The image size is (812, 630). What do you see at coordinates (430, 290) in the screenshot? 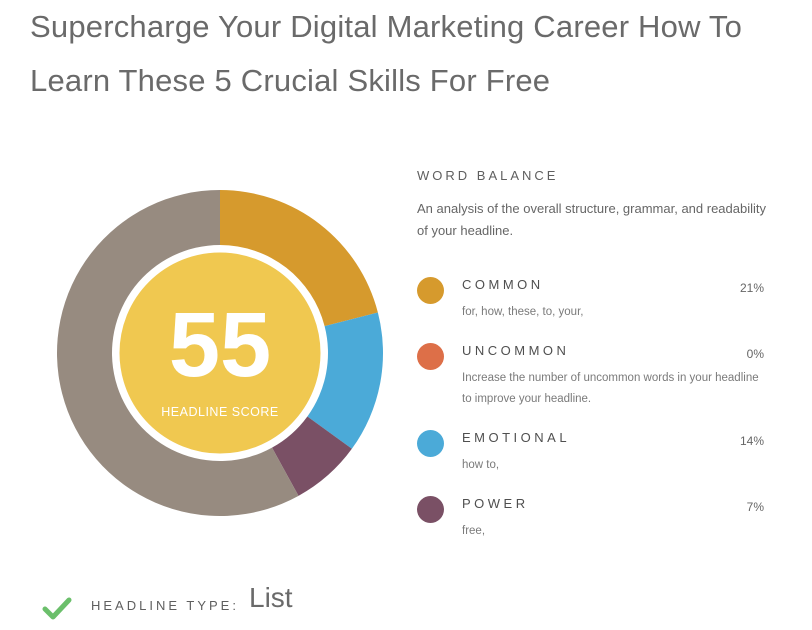
I see `common-dot-icon` at bounding box center [430, 290].